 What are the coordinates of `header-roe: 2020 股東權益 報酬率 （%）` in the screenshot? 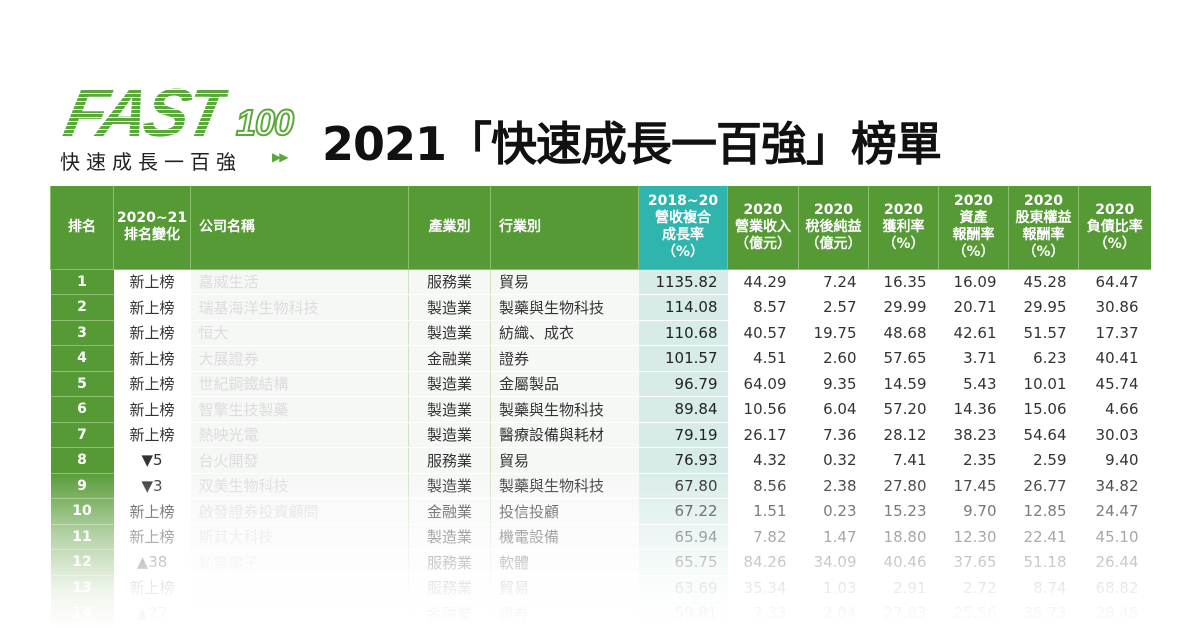 It's located at (1043, 228).